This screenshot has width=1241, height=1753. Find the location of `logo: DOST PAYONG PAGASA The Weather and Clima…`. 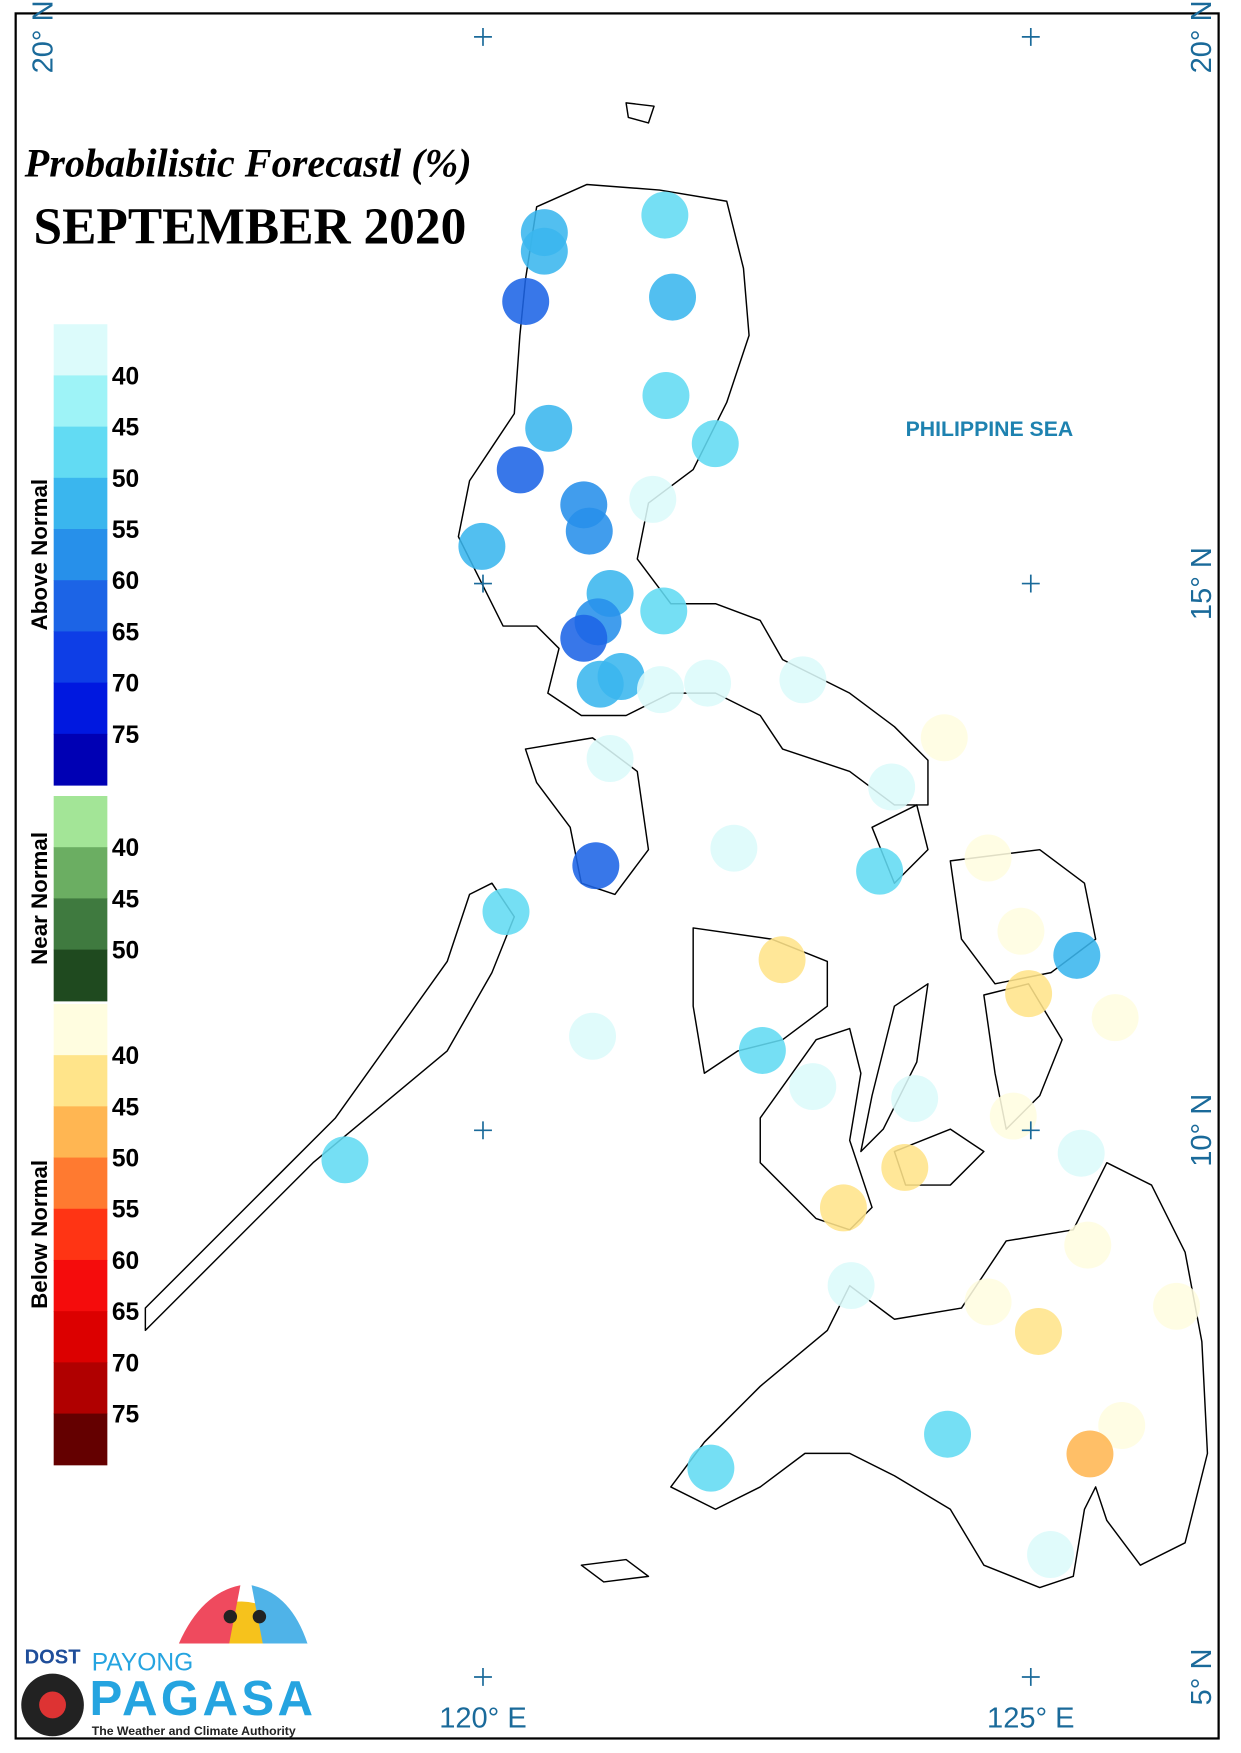

logo: DOST PAYONG PAGASA The Weather and Clima… is located at coordinates (168, 1661).